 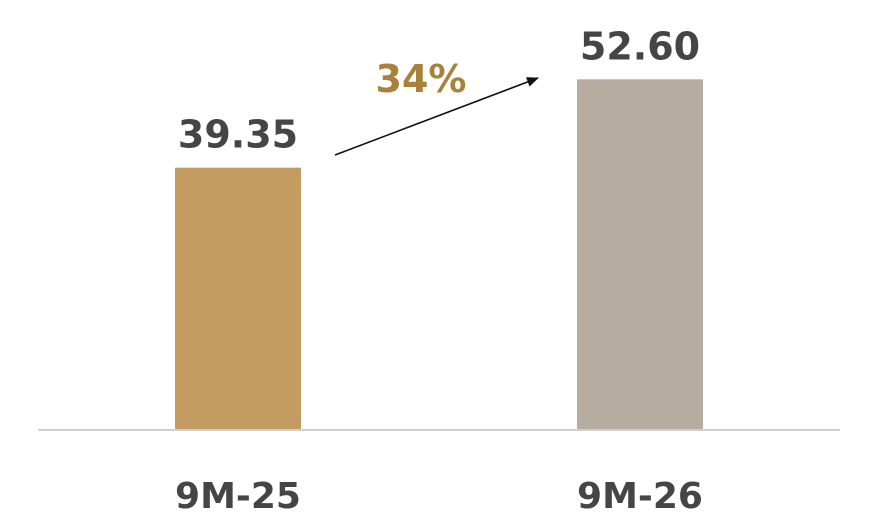 What do you see at coordinates (640, 496) in the screenshot?
I see `x-tick-label-9M-26: 9M-26` at bounding box center [640, 496].